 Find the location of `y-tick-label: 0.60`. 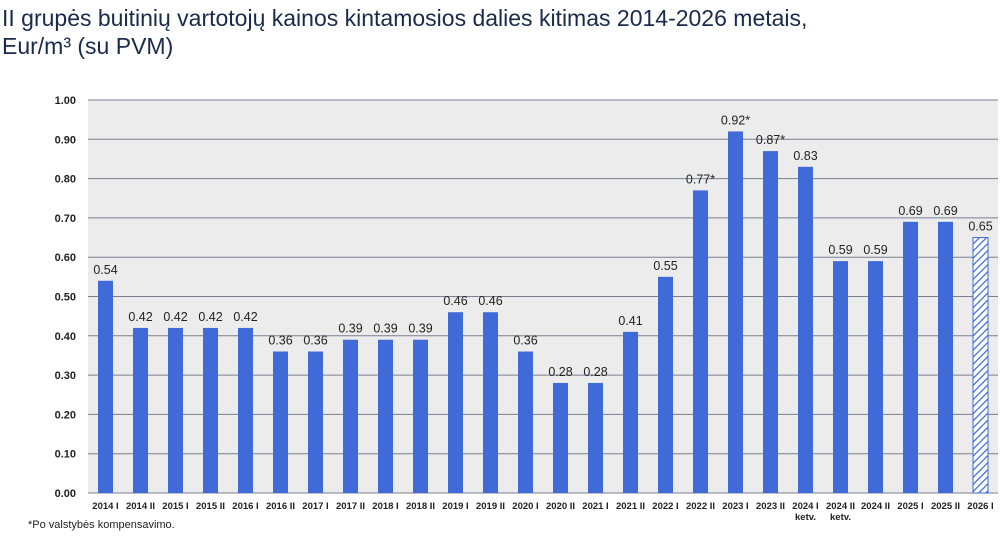

y-tick-label: 0.60 is located at coordinates (65, 258).